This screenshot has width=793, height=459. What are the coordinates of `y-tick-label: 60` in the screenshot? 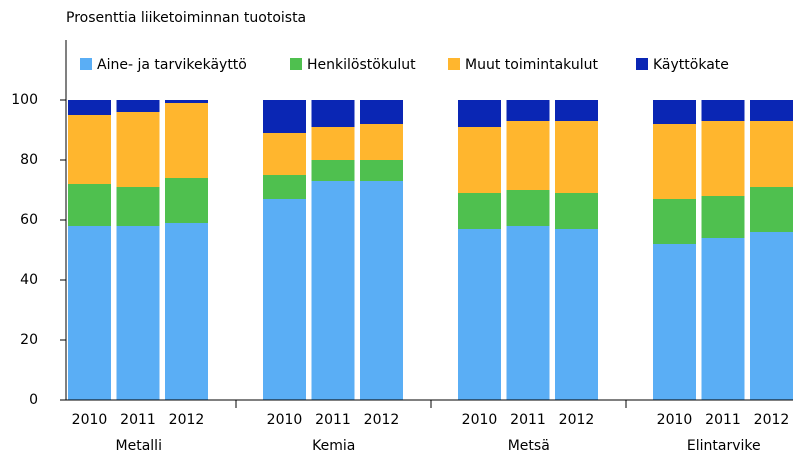 It's located at (29, 220).